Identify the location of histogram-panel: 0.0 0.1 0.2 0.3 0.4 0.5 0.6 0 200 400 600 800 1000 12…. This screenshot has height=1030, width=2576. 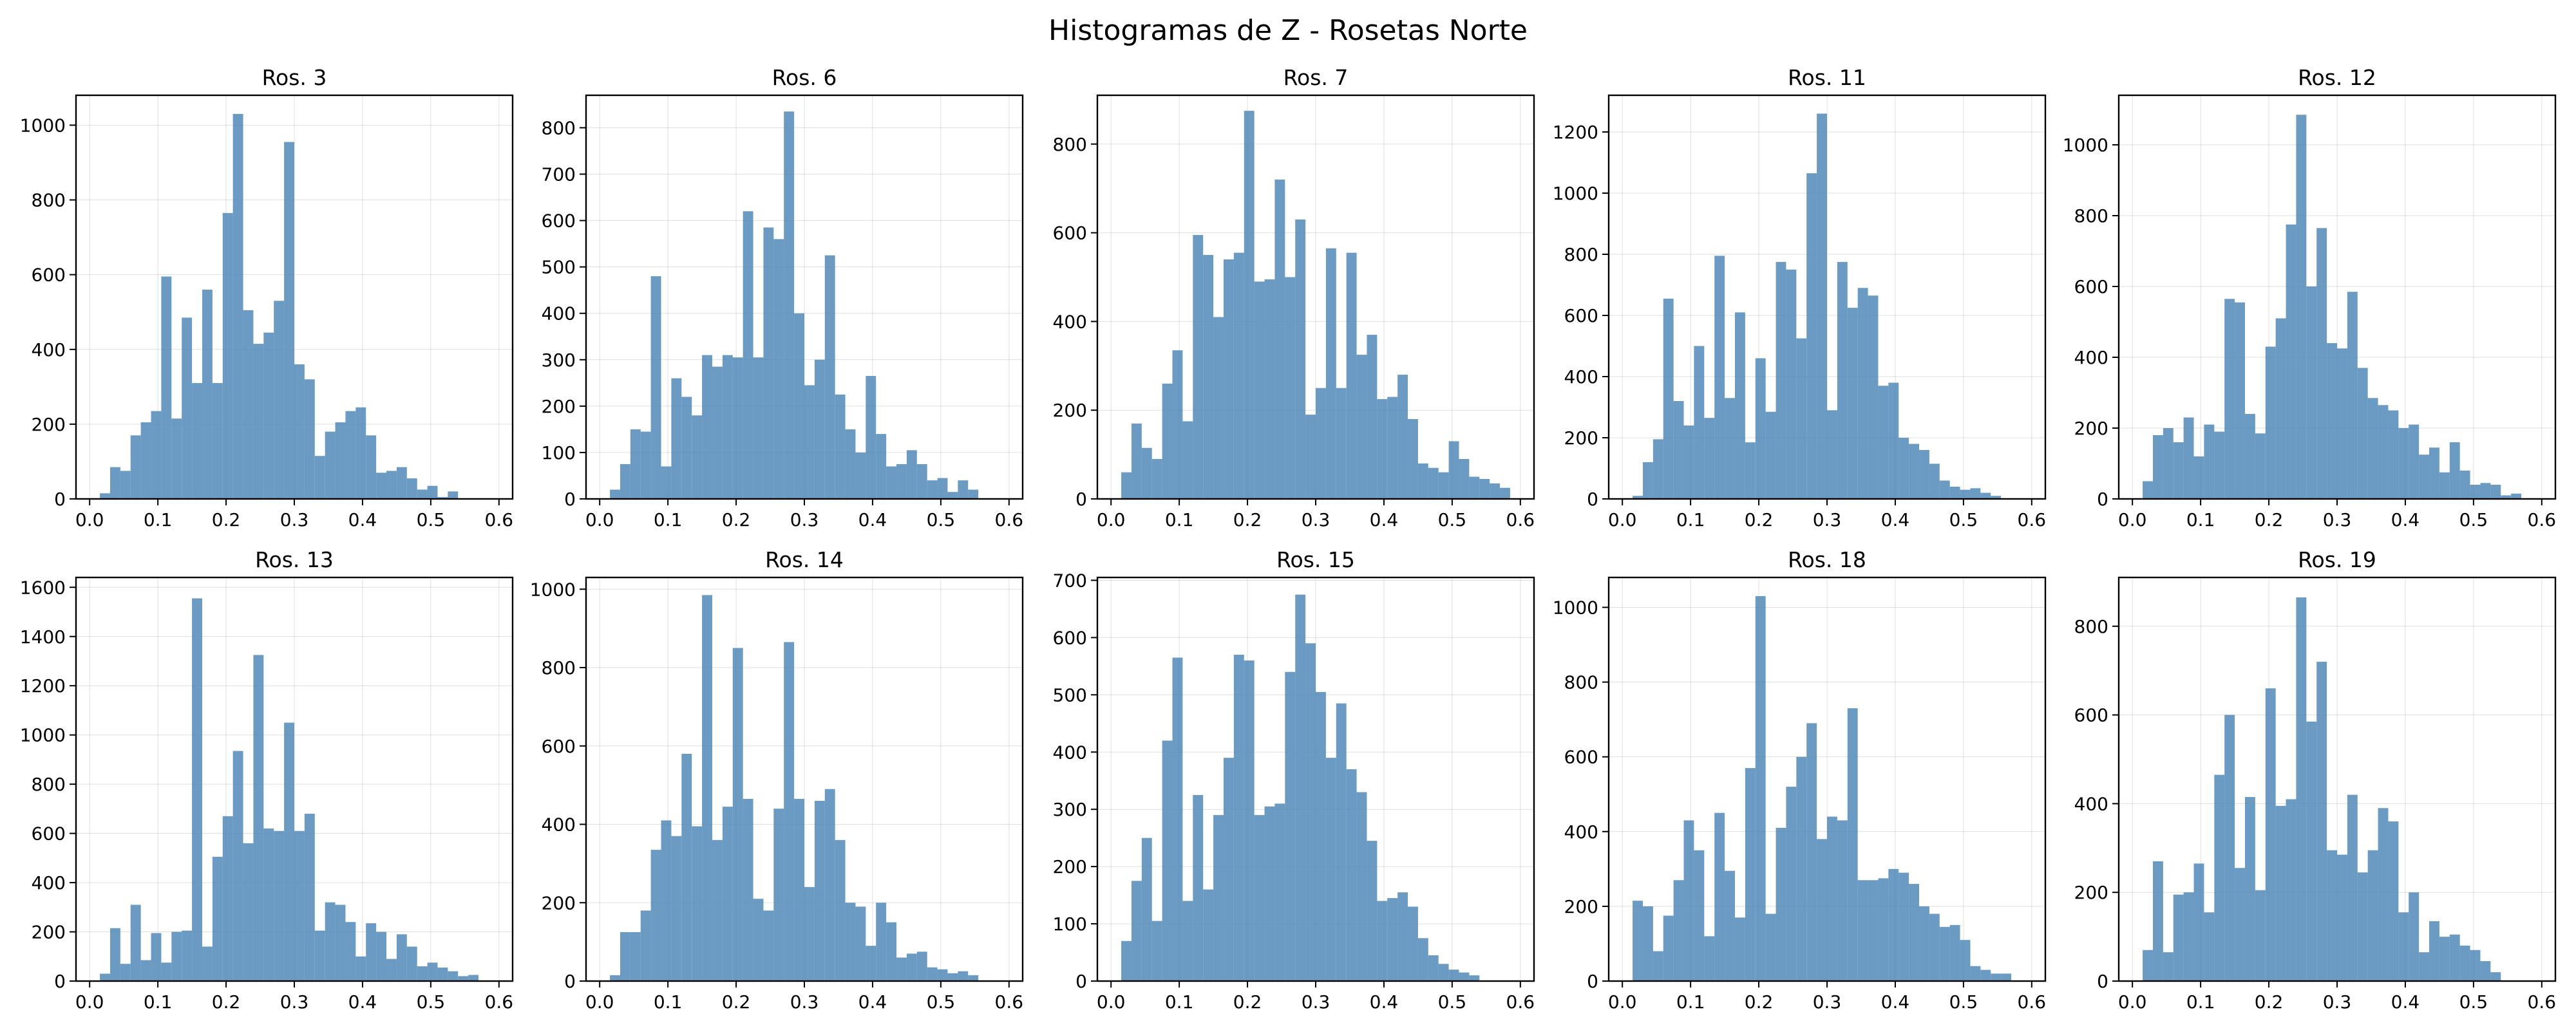
(267, 780).